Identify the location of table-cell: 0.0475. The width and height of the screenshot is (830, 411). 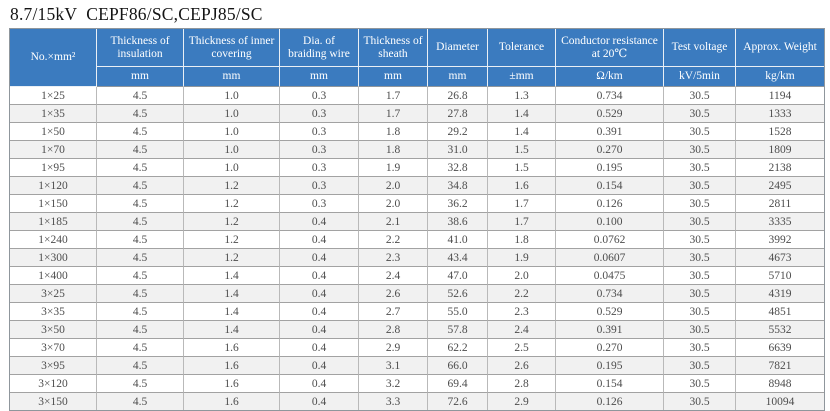
(610, 276).